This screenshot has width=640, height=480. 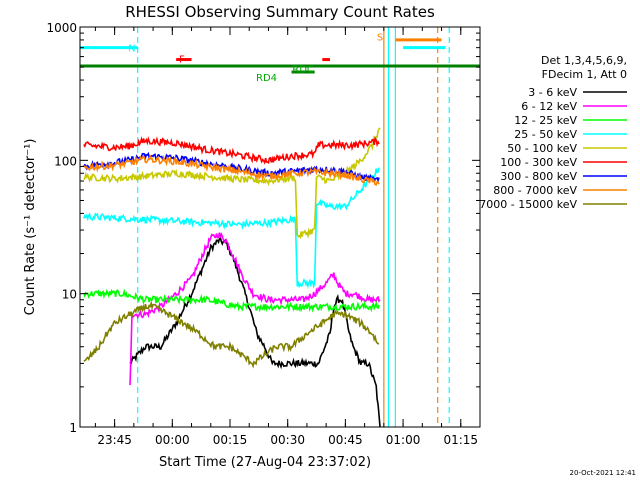 I want to click on flag-label: N, so click(x=131, y=49).